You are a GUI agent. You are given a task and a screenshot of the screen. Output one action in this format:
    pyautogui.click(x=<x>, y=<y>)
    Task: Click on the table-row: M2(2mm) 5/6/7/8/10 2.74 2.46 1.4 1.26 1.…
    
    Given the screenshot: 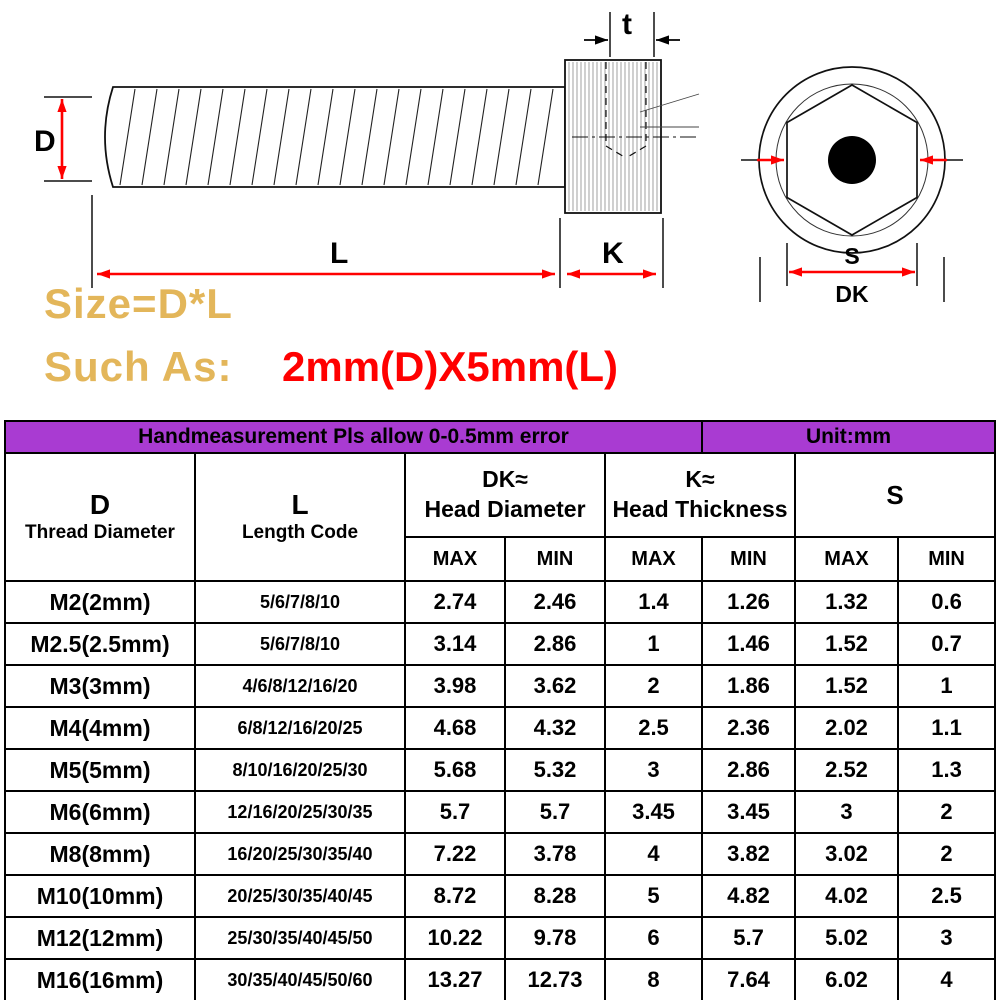 What is the action you would take?
    pyautogui.click(x=500, y=602)
    